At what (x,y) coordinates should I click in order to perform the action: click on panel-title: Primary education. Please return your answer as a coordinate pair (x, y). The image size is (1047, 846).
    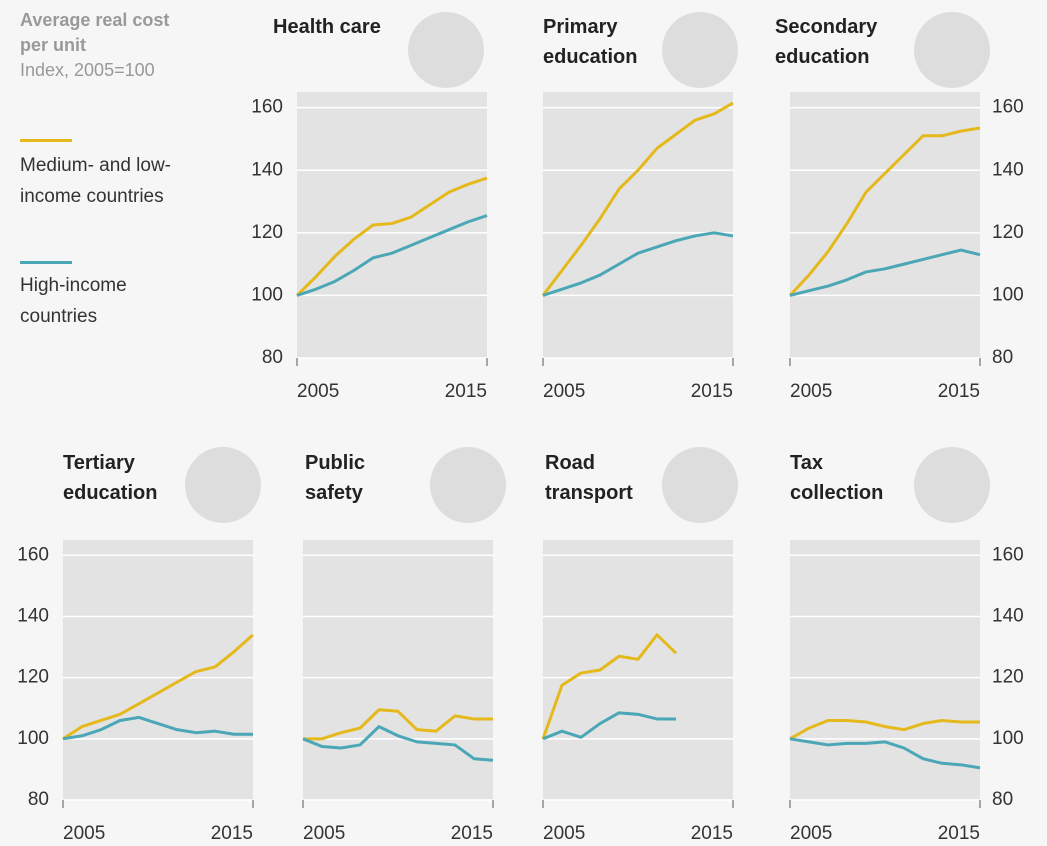
    Looking at the image, I should click on (590, 42).